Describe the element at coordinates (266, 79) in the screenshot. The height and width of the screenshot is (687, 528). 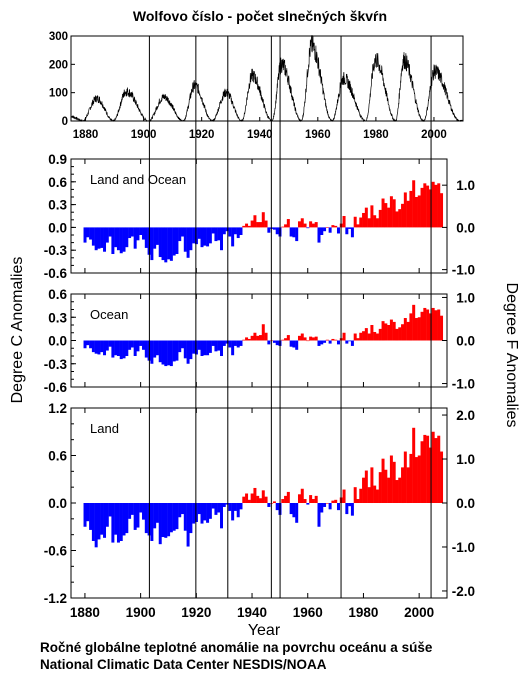
I see `sunspot-series-line` at that location.